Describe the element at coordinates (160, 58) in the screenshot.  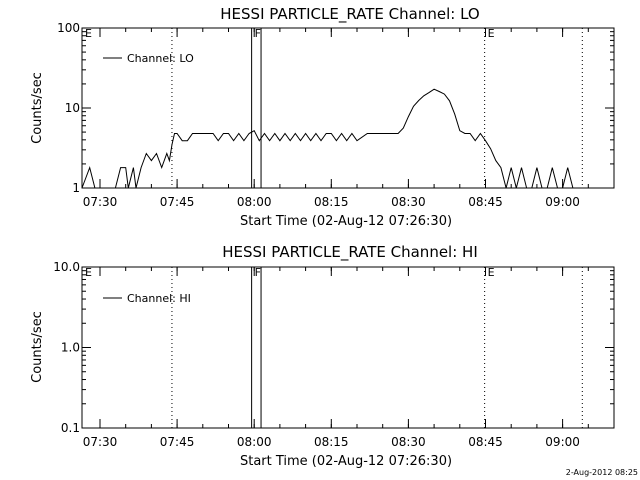
I see `legend-entry: Channel: LO` at that location.